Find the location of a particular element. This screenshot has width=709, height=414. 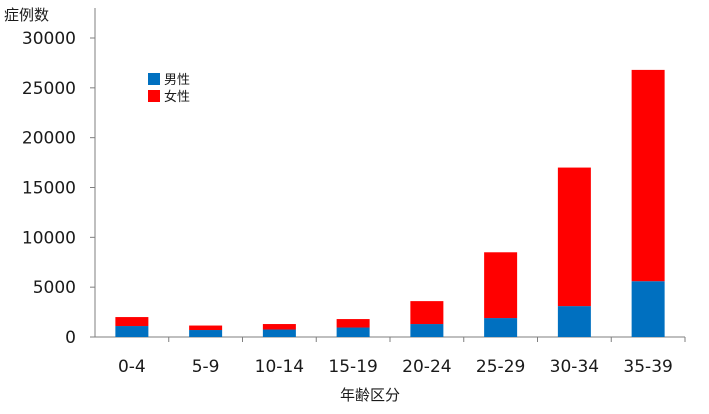

y-tick-label: 0 is located at coordinates (70, 338).